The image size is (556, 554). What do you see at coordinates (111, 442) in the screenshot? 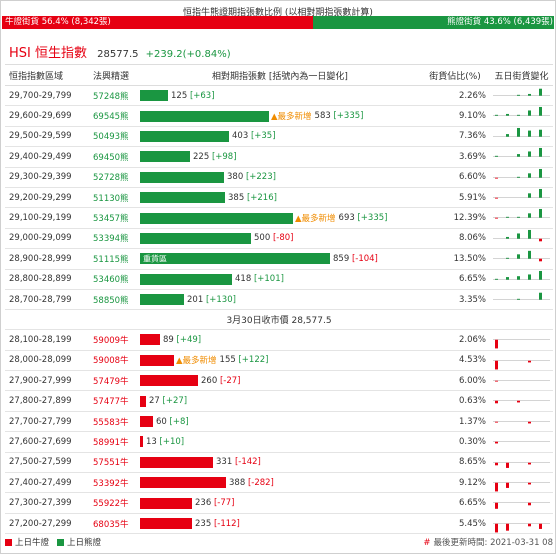
I see `row-warrant-code: 58991牛` at bounding box center [111, 442].